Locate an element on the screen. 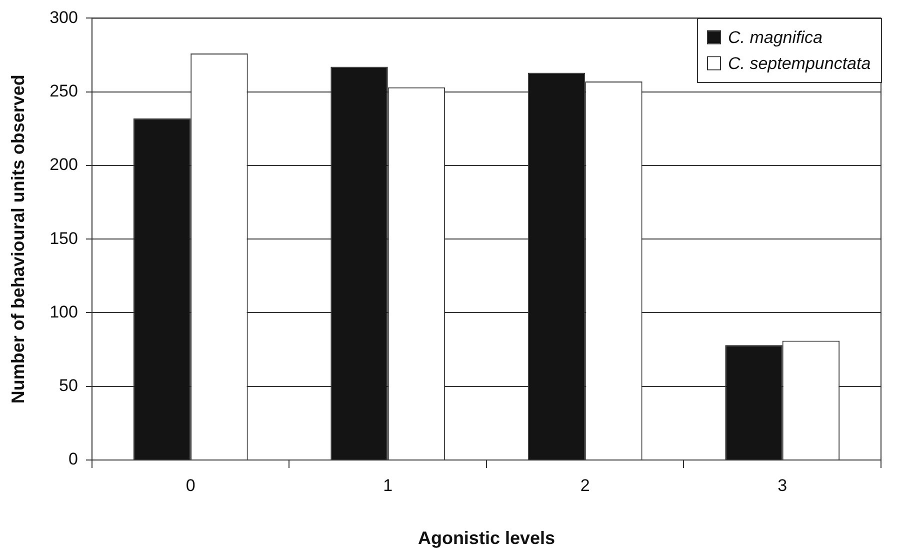 The height and width of the screenshot is (558, 899). y-tick-label: 250 is located at coordinates (64, 91).